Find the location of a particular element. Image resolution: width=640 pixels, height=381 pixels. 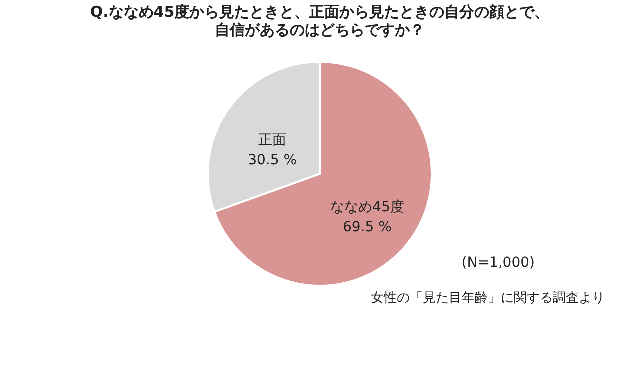

text: 女性の「見た目年齢」に関する調査より is located at coordinates (488, 298).